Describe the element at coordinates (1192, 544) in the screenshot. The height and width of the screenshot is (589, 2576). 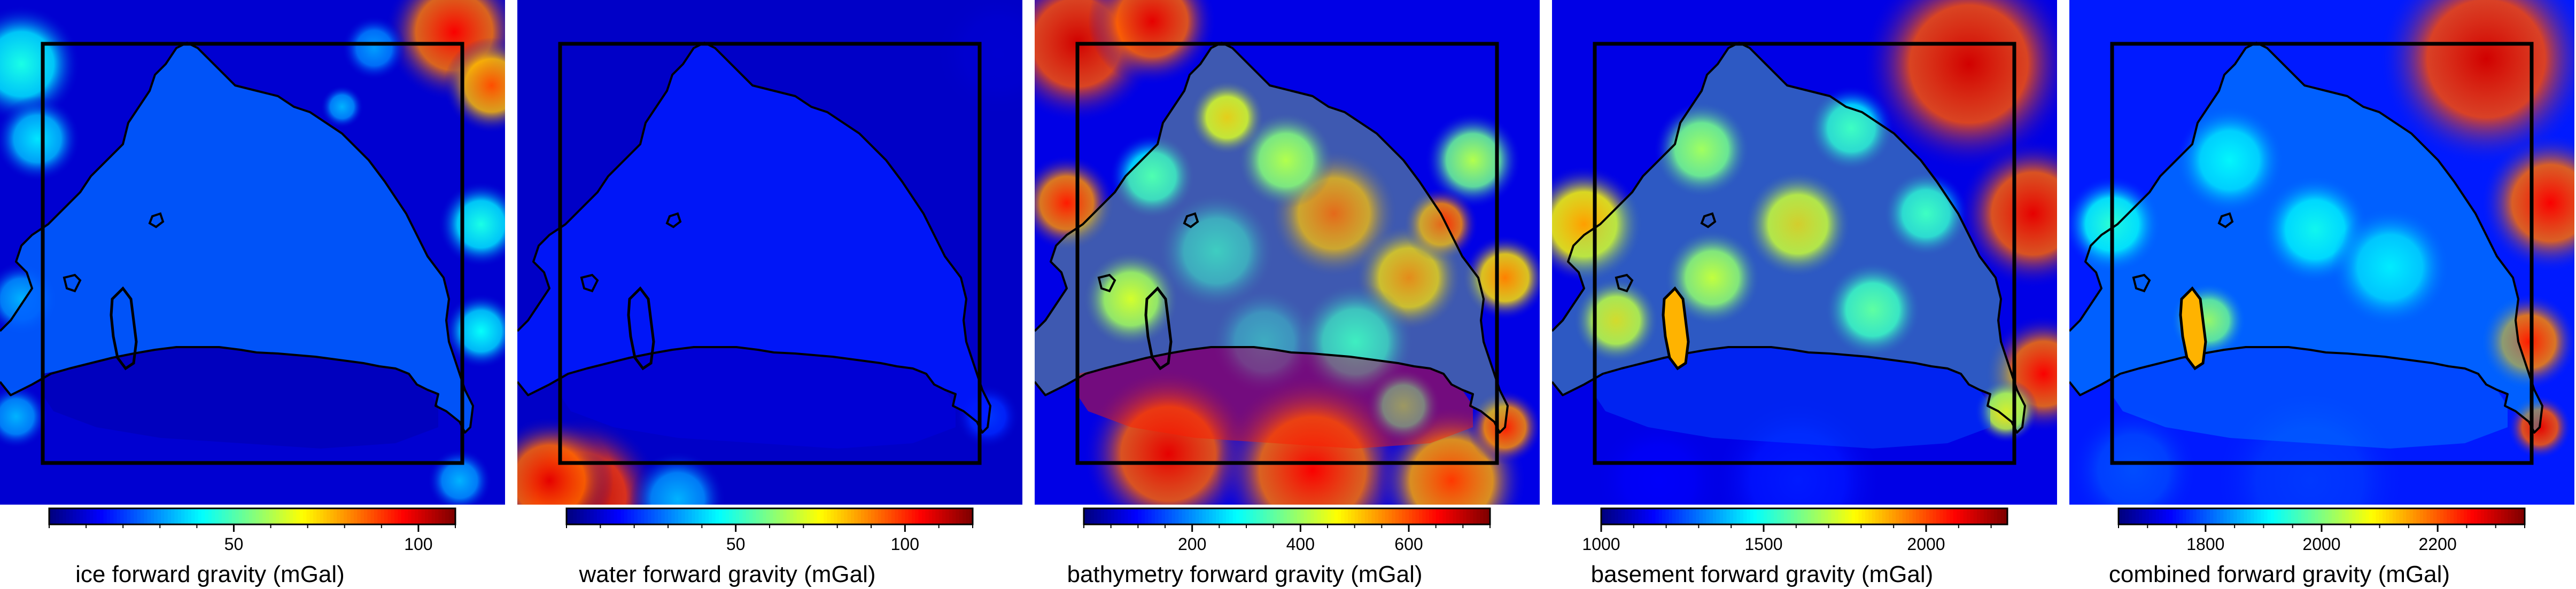
I see `colorbar-tick-label: 200` at that location.